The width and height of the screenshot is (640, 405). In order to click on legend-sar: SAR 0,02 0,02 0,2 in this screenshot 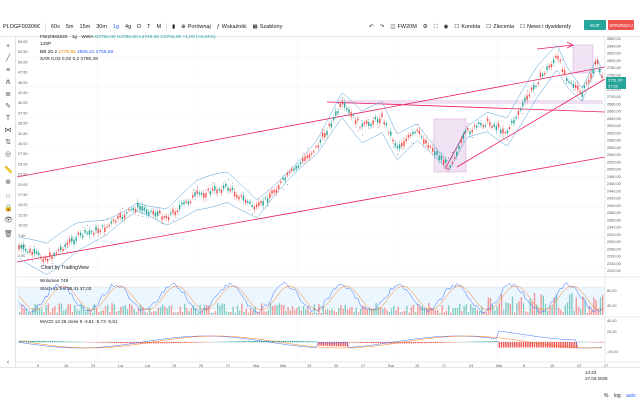, I will do `click(60, 59)`.